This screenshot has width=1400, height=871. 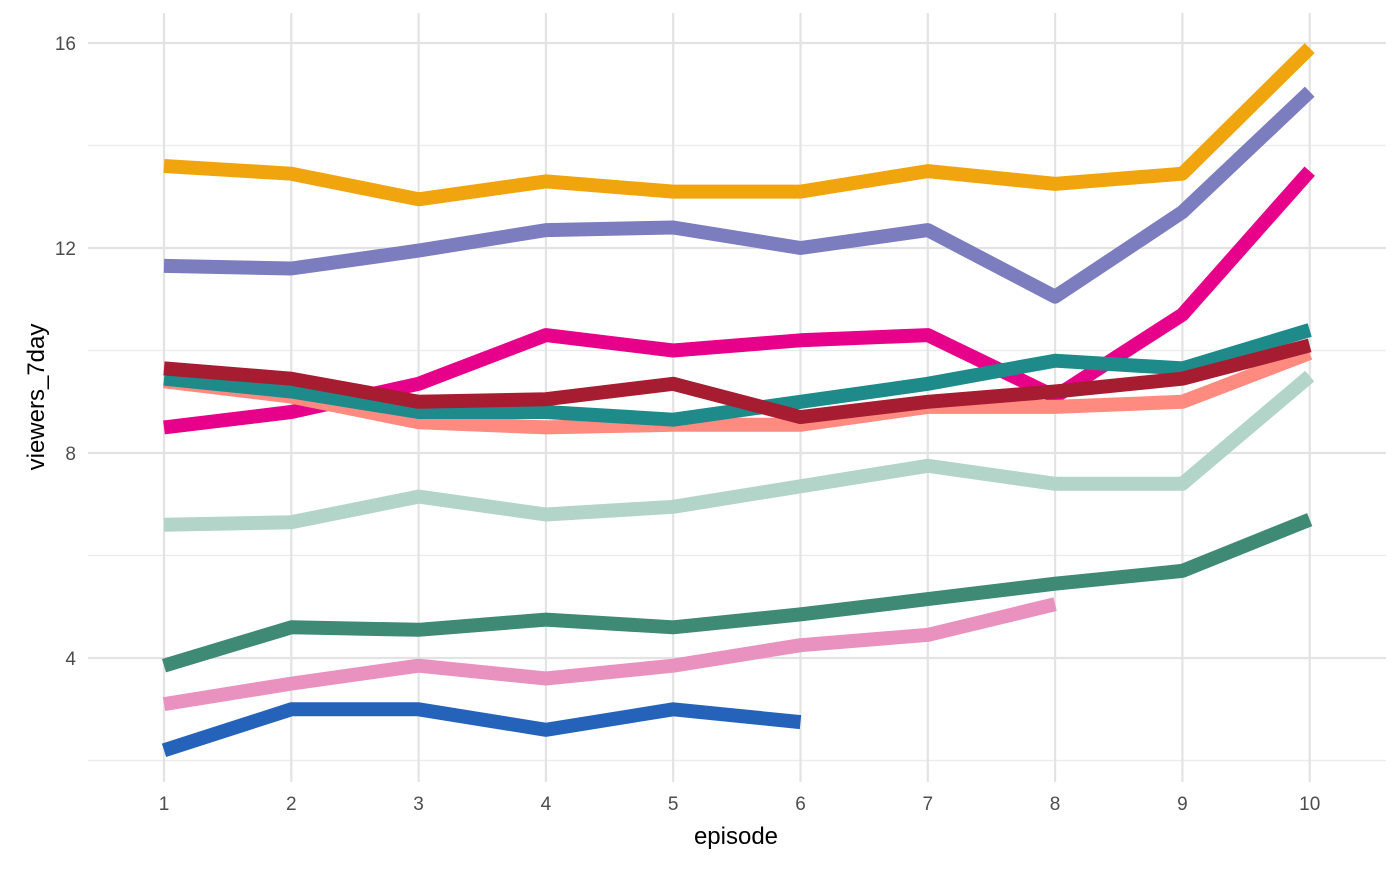 What do you see at coordinates (740, 804) in the screenshot?
I see `x-axis-tick-labels: 1 2 3 4 5 6 7 8 9 10` at bounding box center [740, 804].